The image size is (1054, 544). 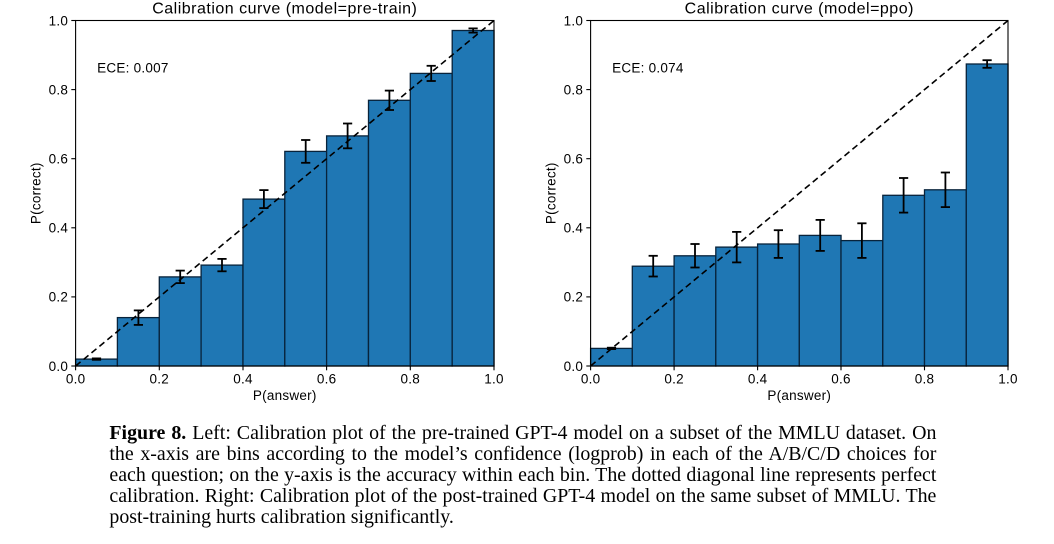 What do you see at coordinates (799, 9) in the screenshot?
I see `svg-text: Calibration curve (model=ppo)` at bounding box center [799, 9].